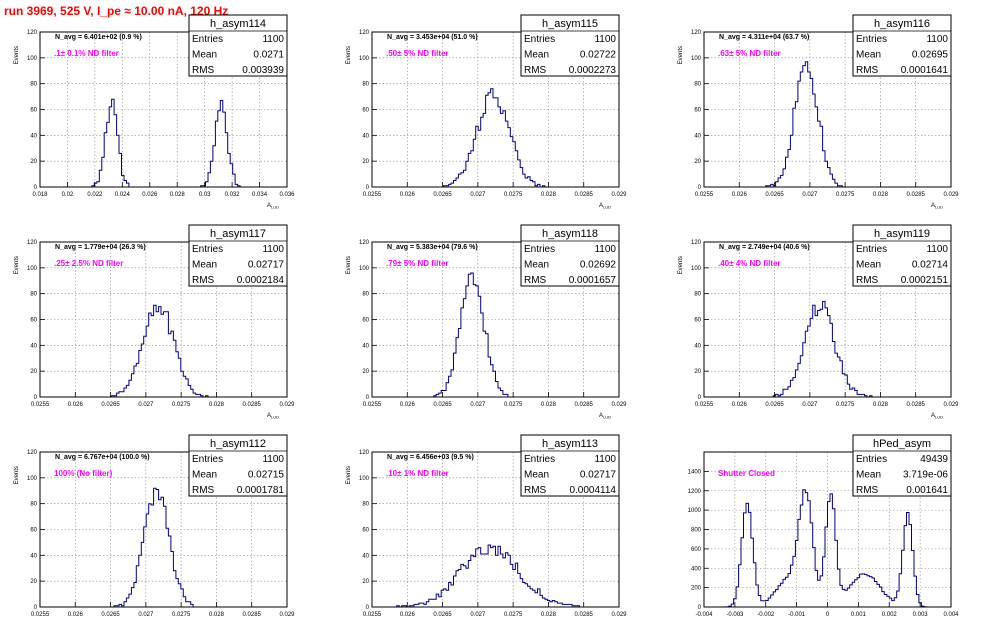 This screenshot has height=622, width=996. What do you see at coordinates (83, 473) in the screenshot?
I see `filter-label: 100% (No filter)` at bounding box center [83, 473].